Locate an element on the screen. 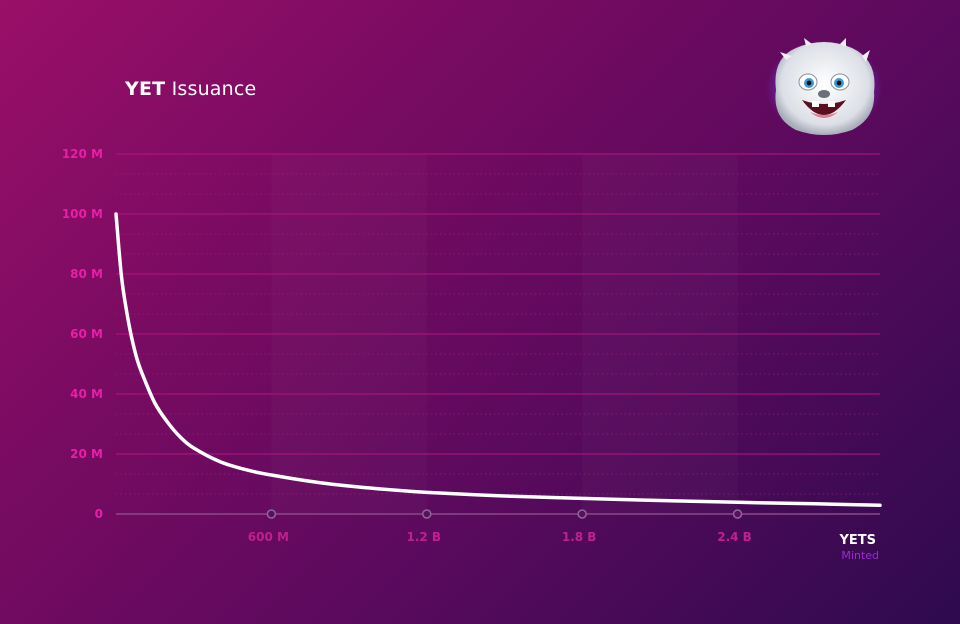 Image resolution: width=960 pixels, height=624 pixels. y-tick-label: 60 M is located at coordinates (86, 334).